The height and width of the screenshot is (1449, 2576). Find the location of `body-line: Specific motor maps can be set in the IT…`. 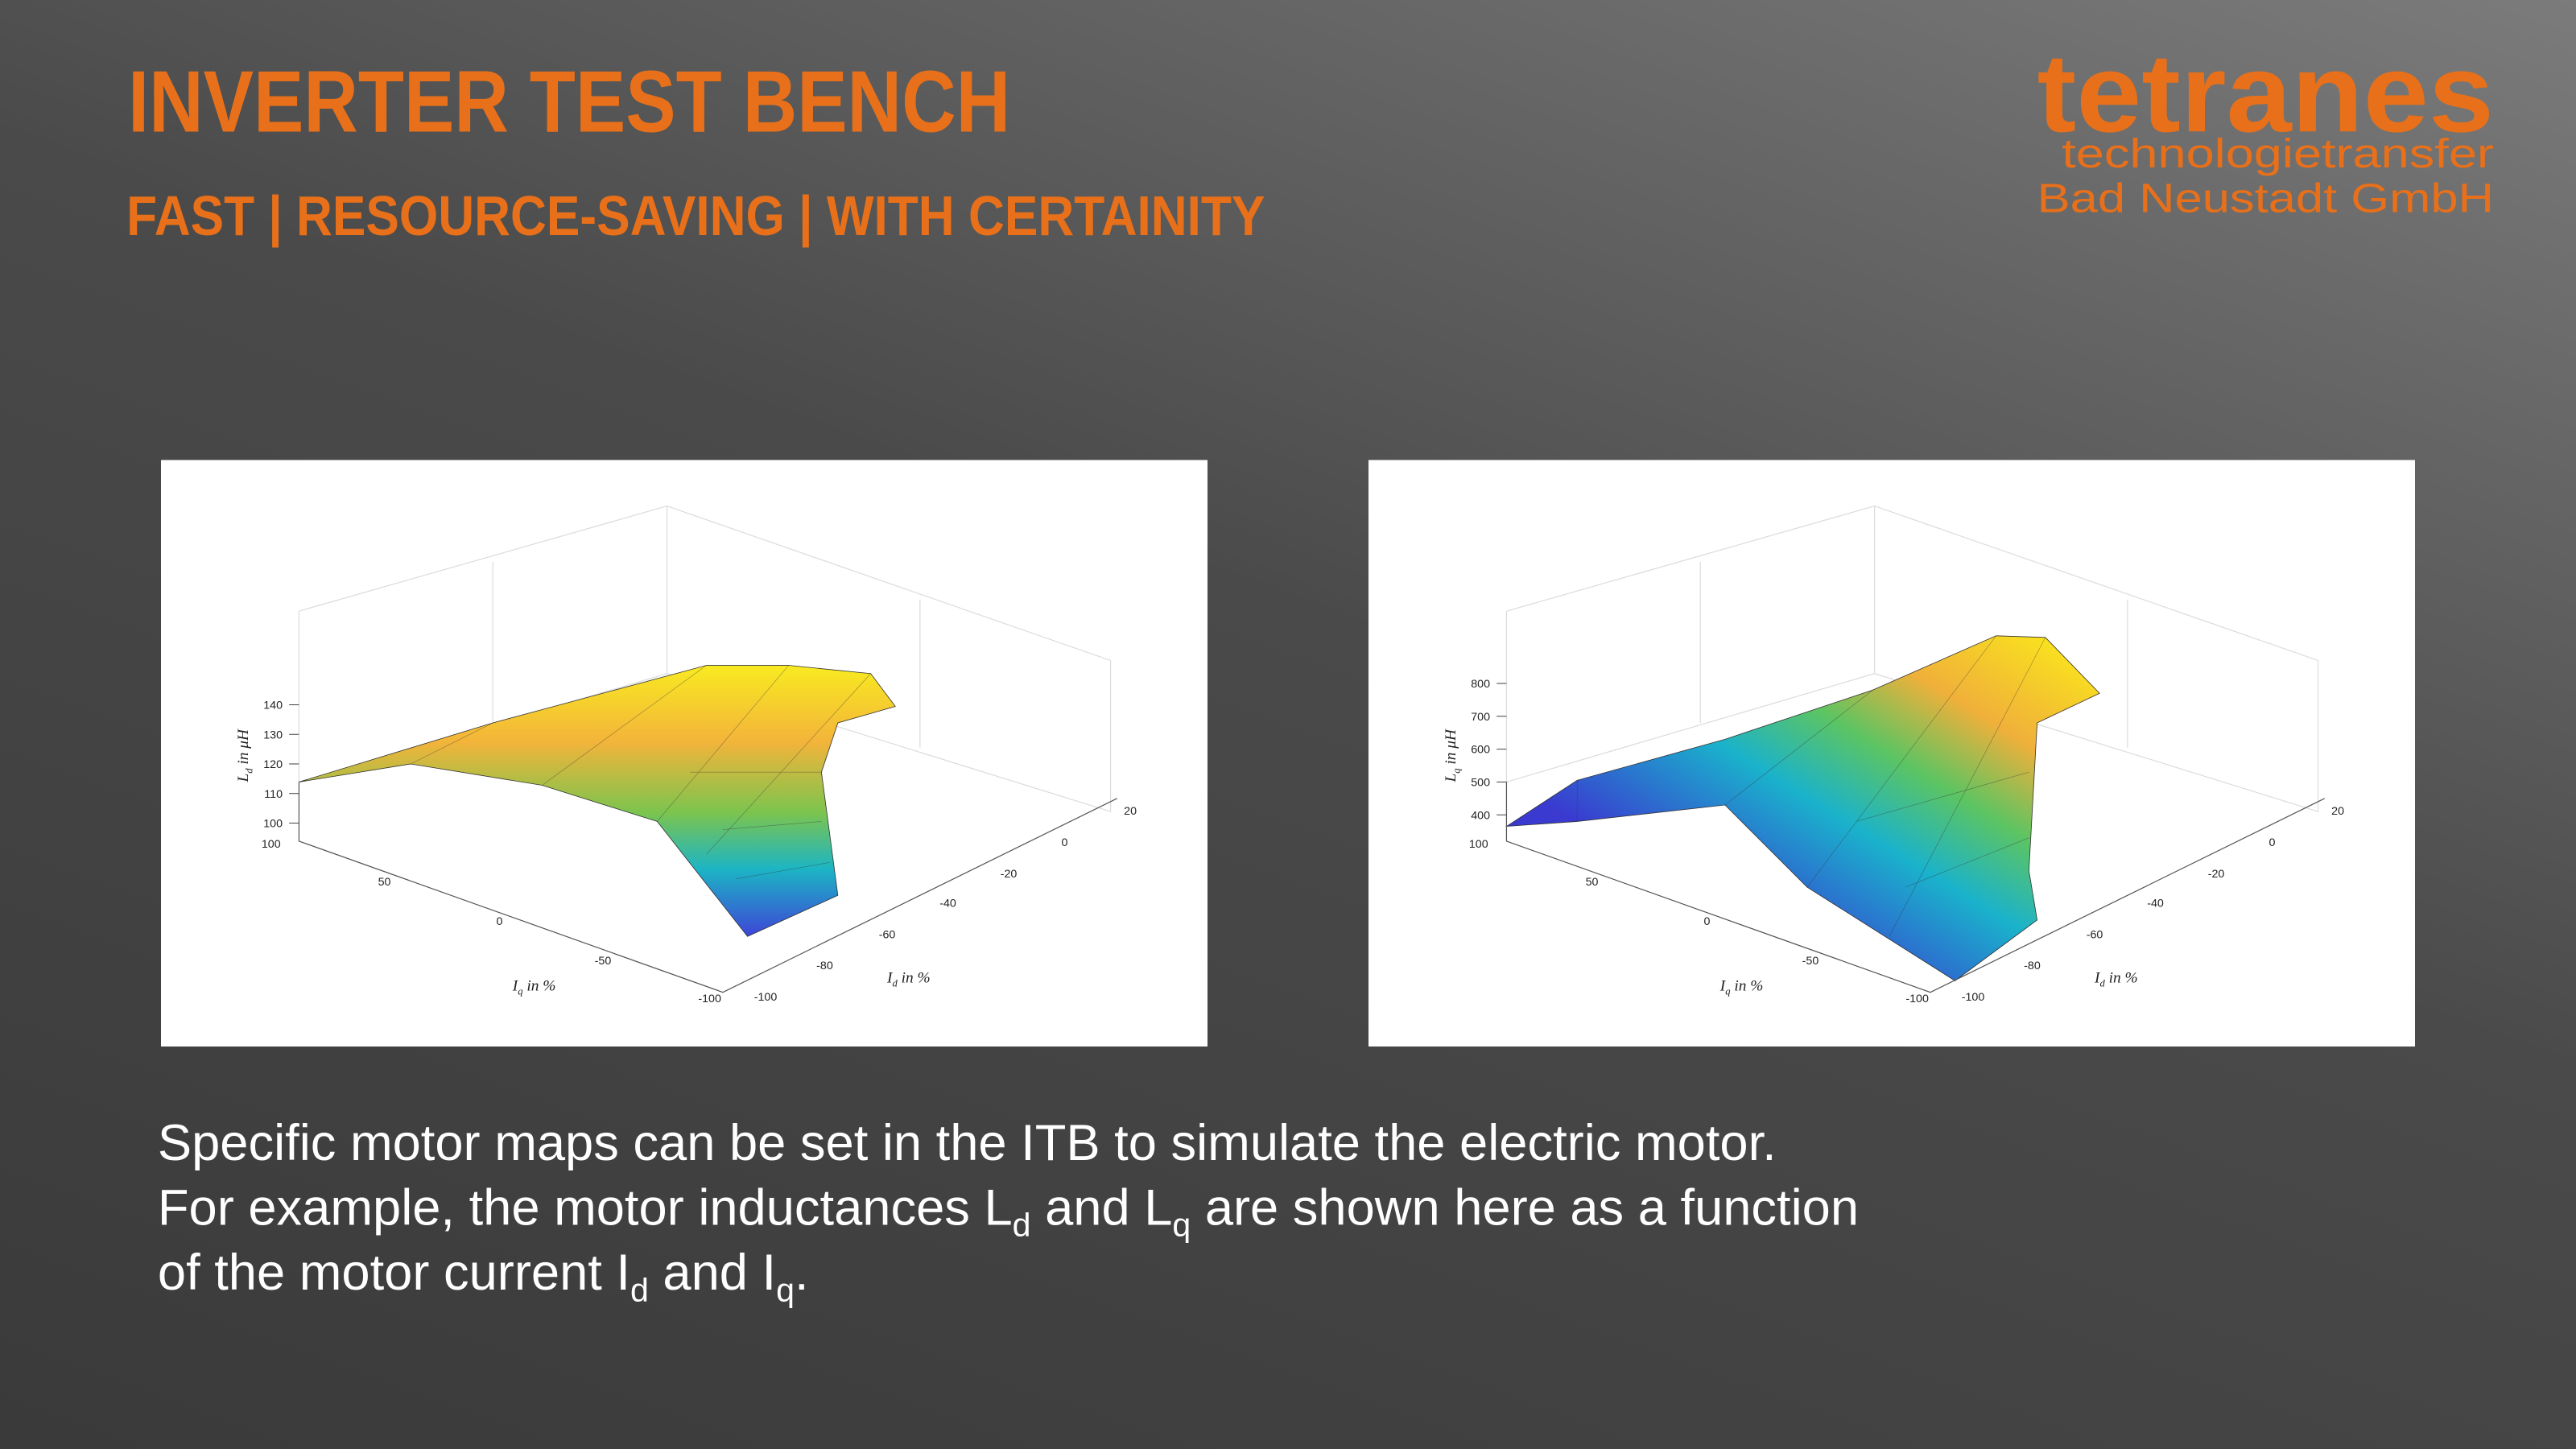

body-line: Specific motor maps can be set in the IT… is located at coordinates (967, 1143).